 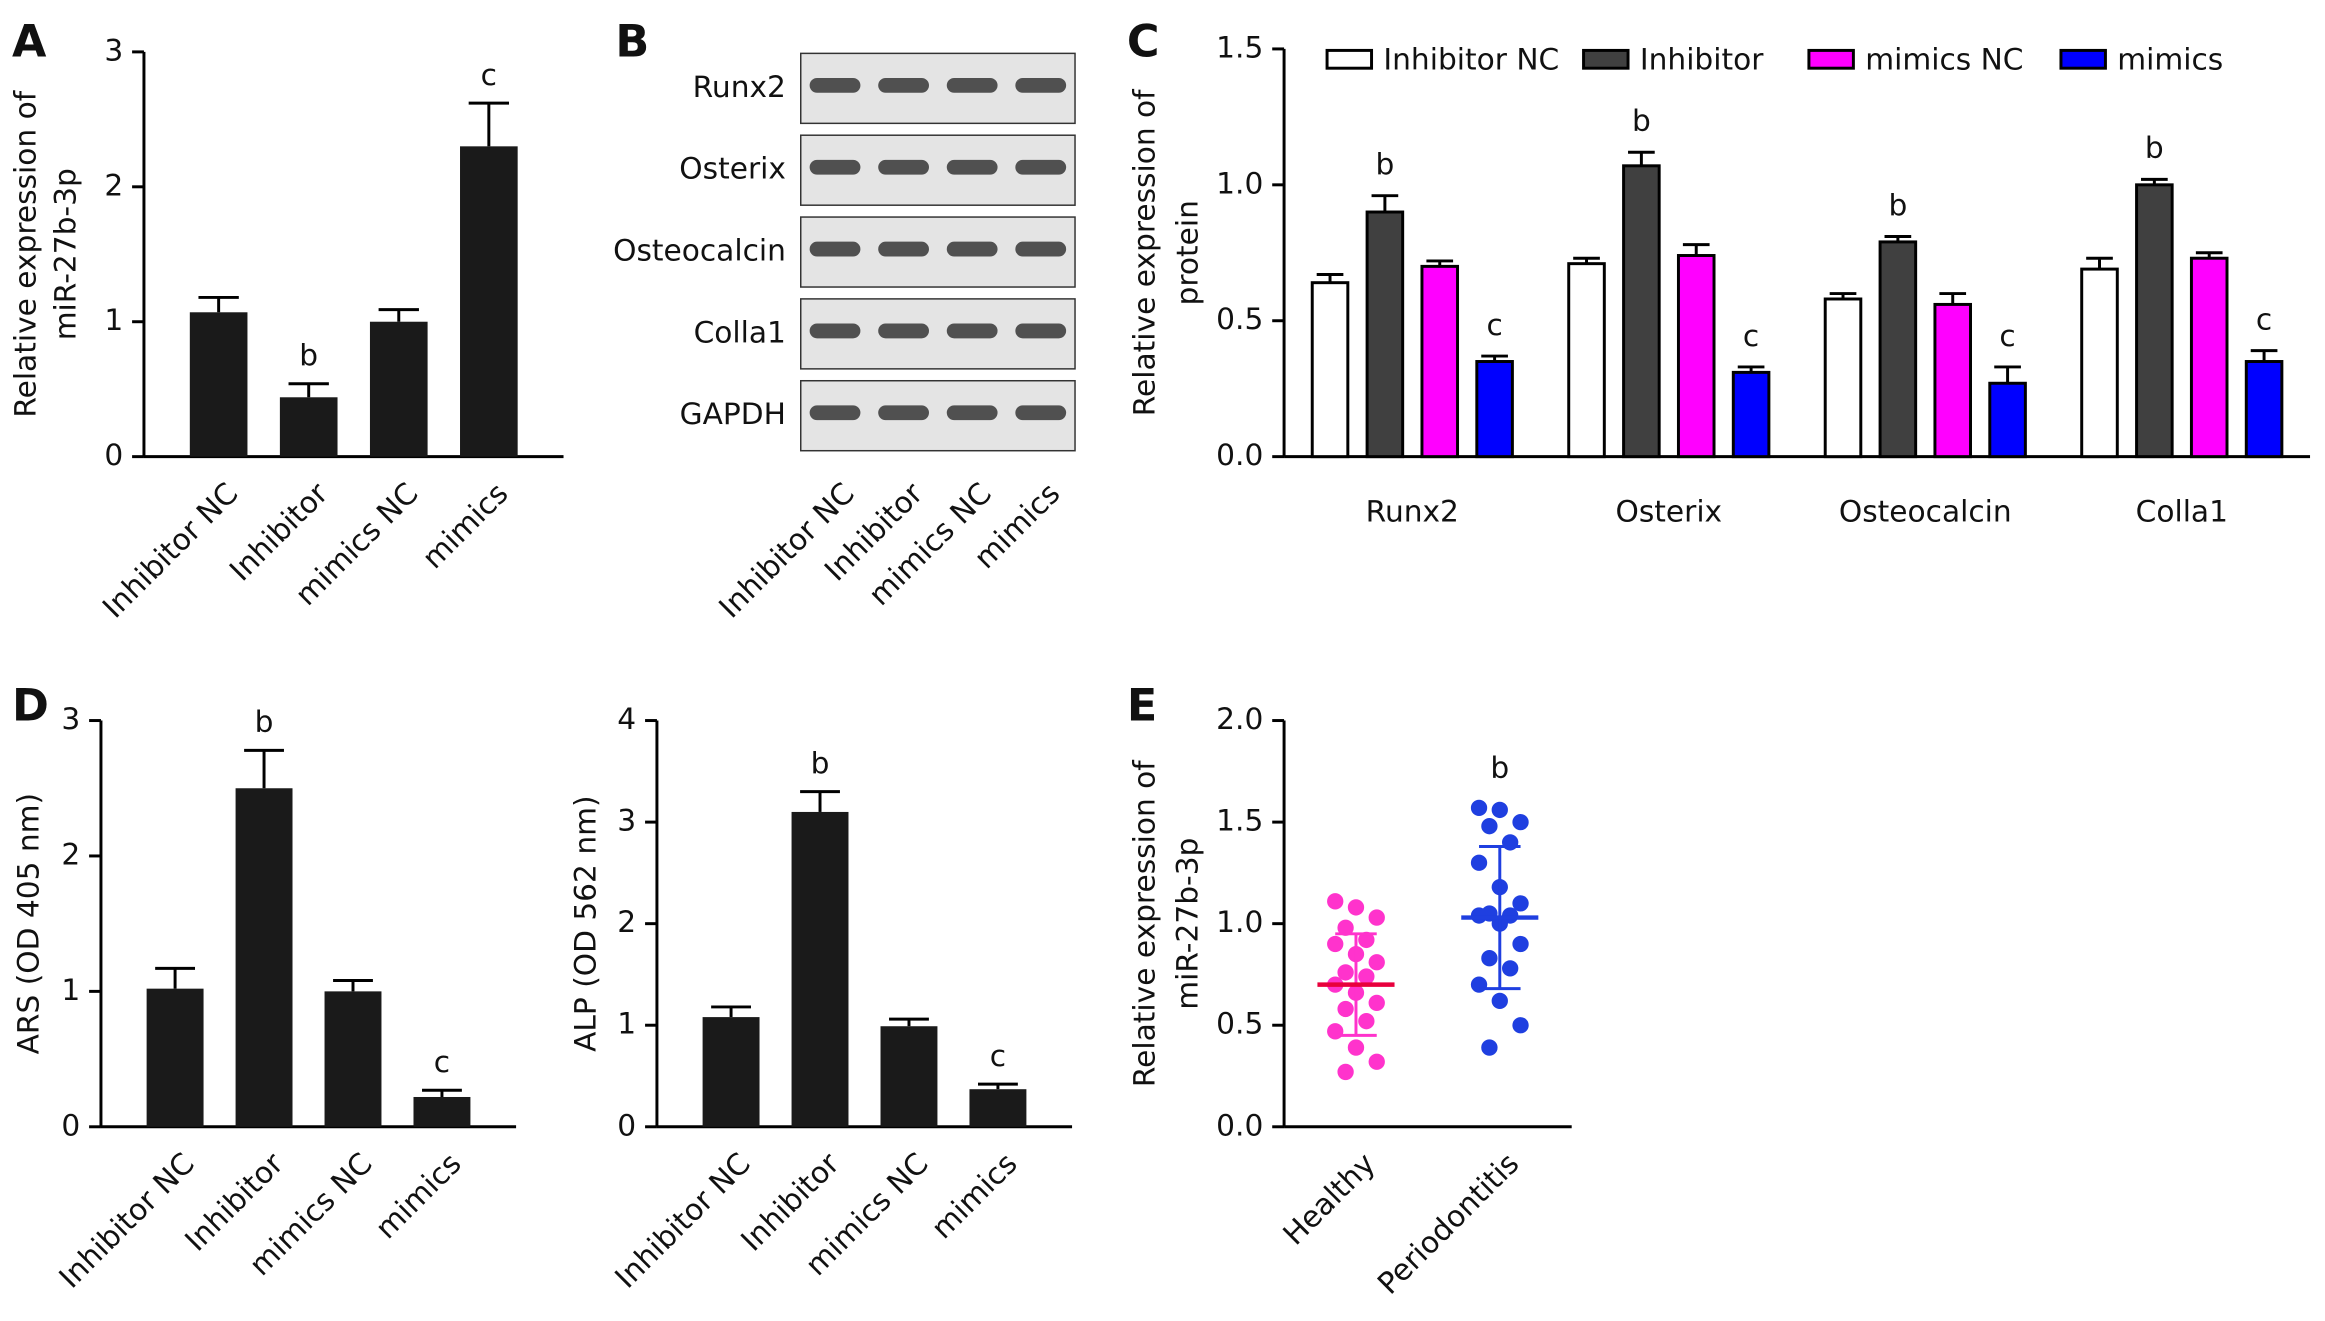 I want to click on legend-label: mimics, so click(x=2170, y=58).